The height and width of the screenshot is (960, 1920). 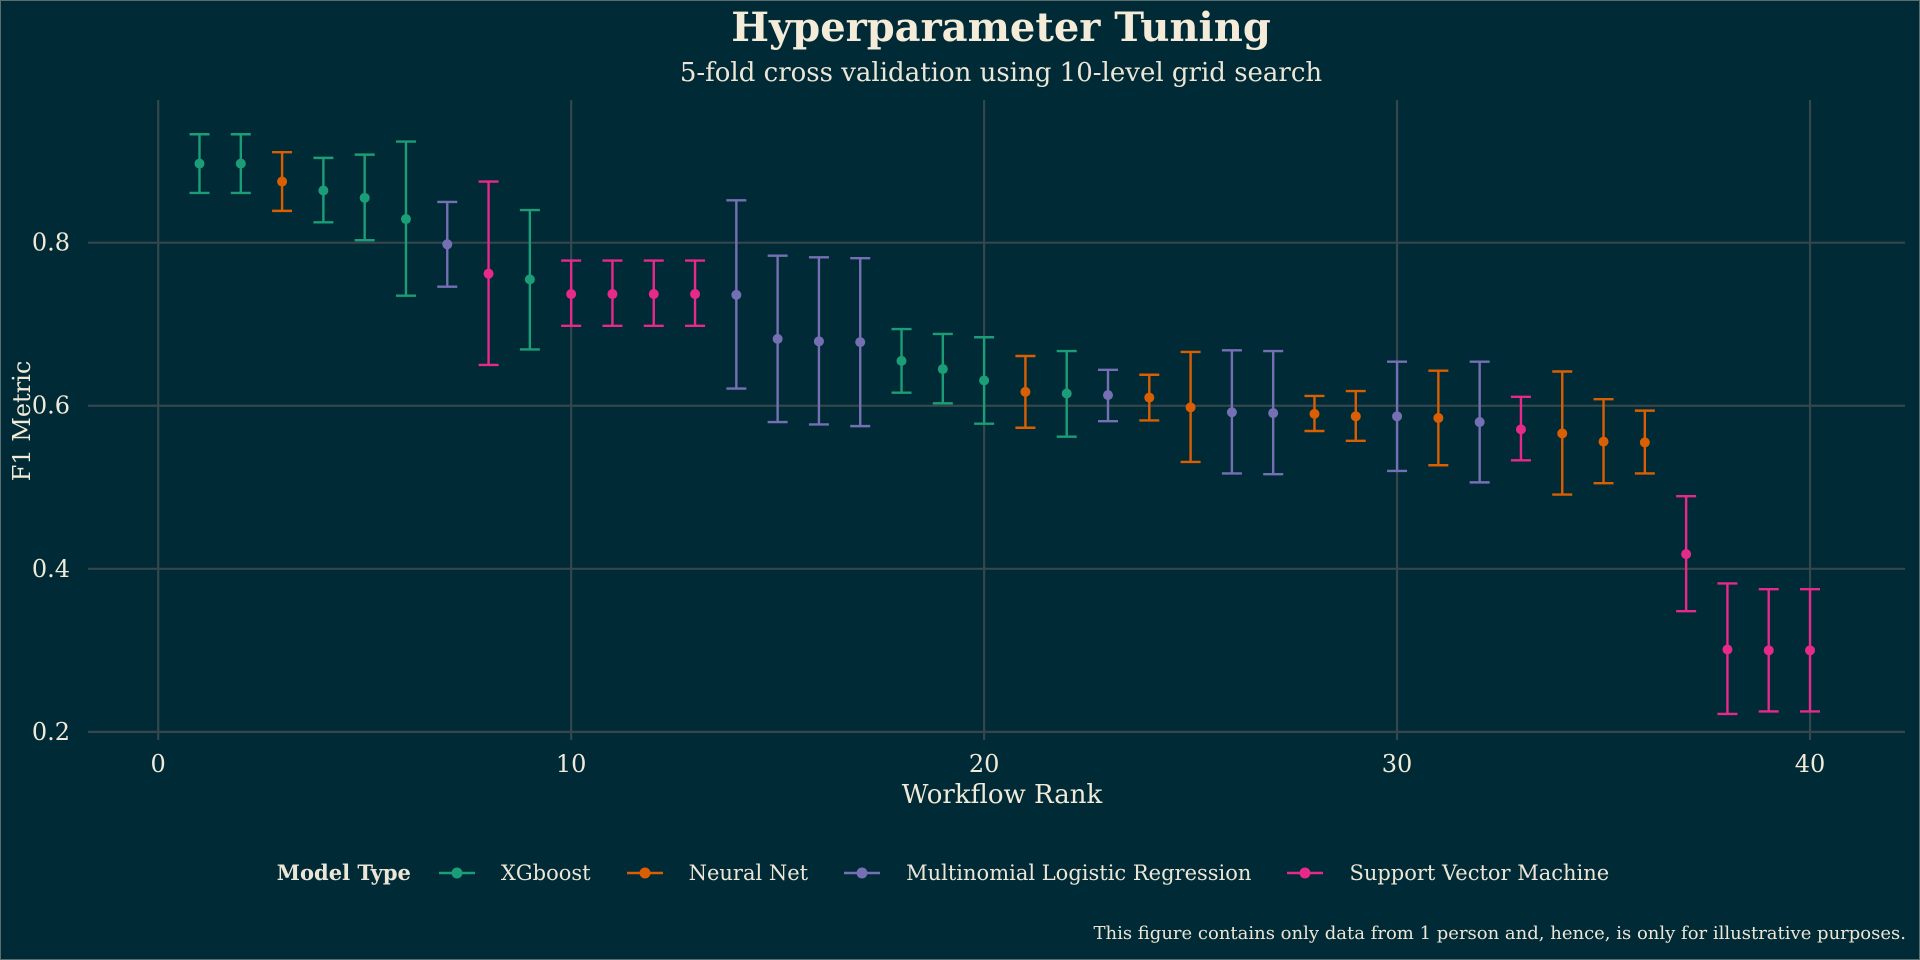 I want to click on x-tick-label: 0, so click(x=158, y=764).